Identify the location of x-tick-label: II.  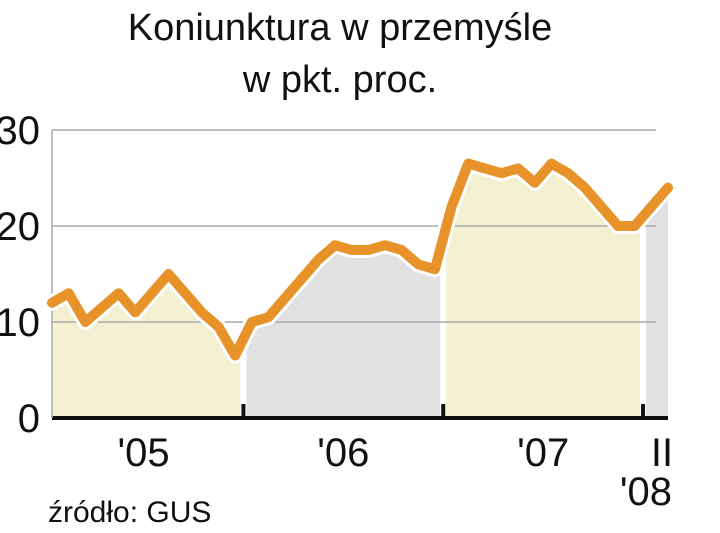
(662, 453).